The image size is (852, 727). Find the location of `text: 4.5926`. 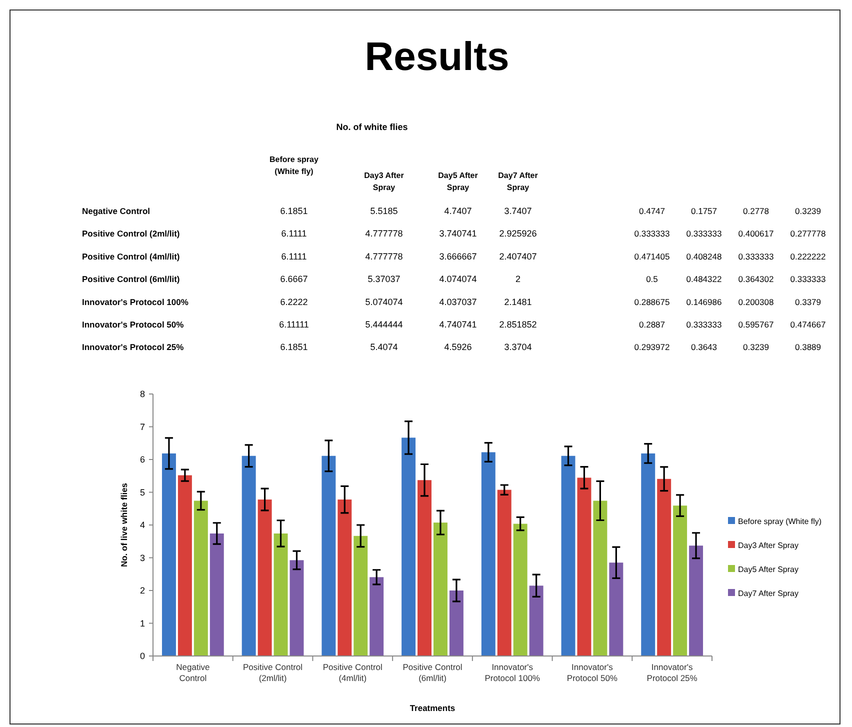

text: 4.5926 is located at coordinates (458, 347).